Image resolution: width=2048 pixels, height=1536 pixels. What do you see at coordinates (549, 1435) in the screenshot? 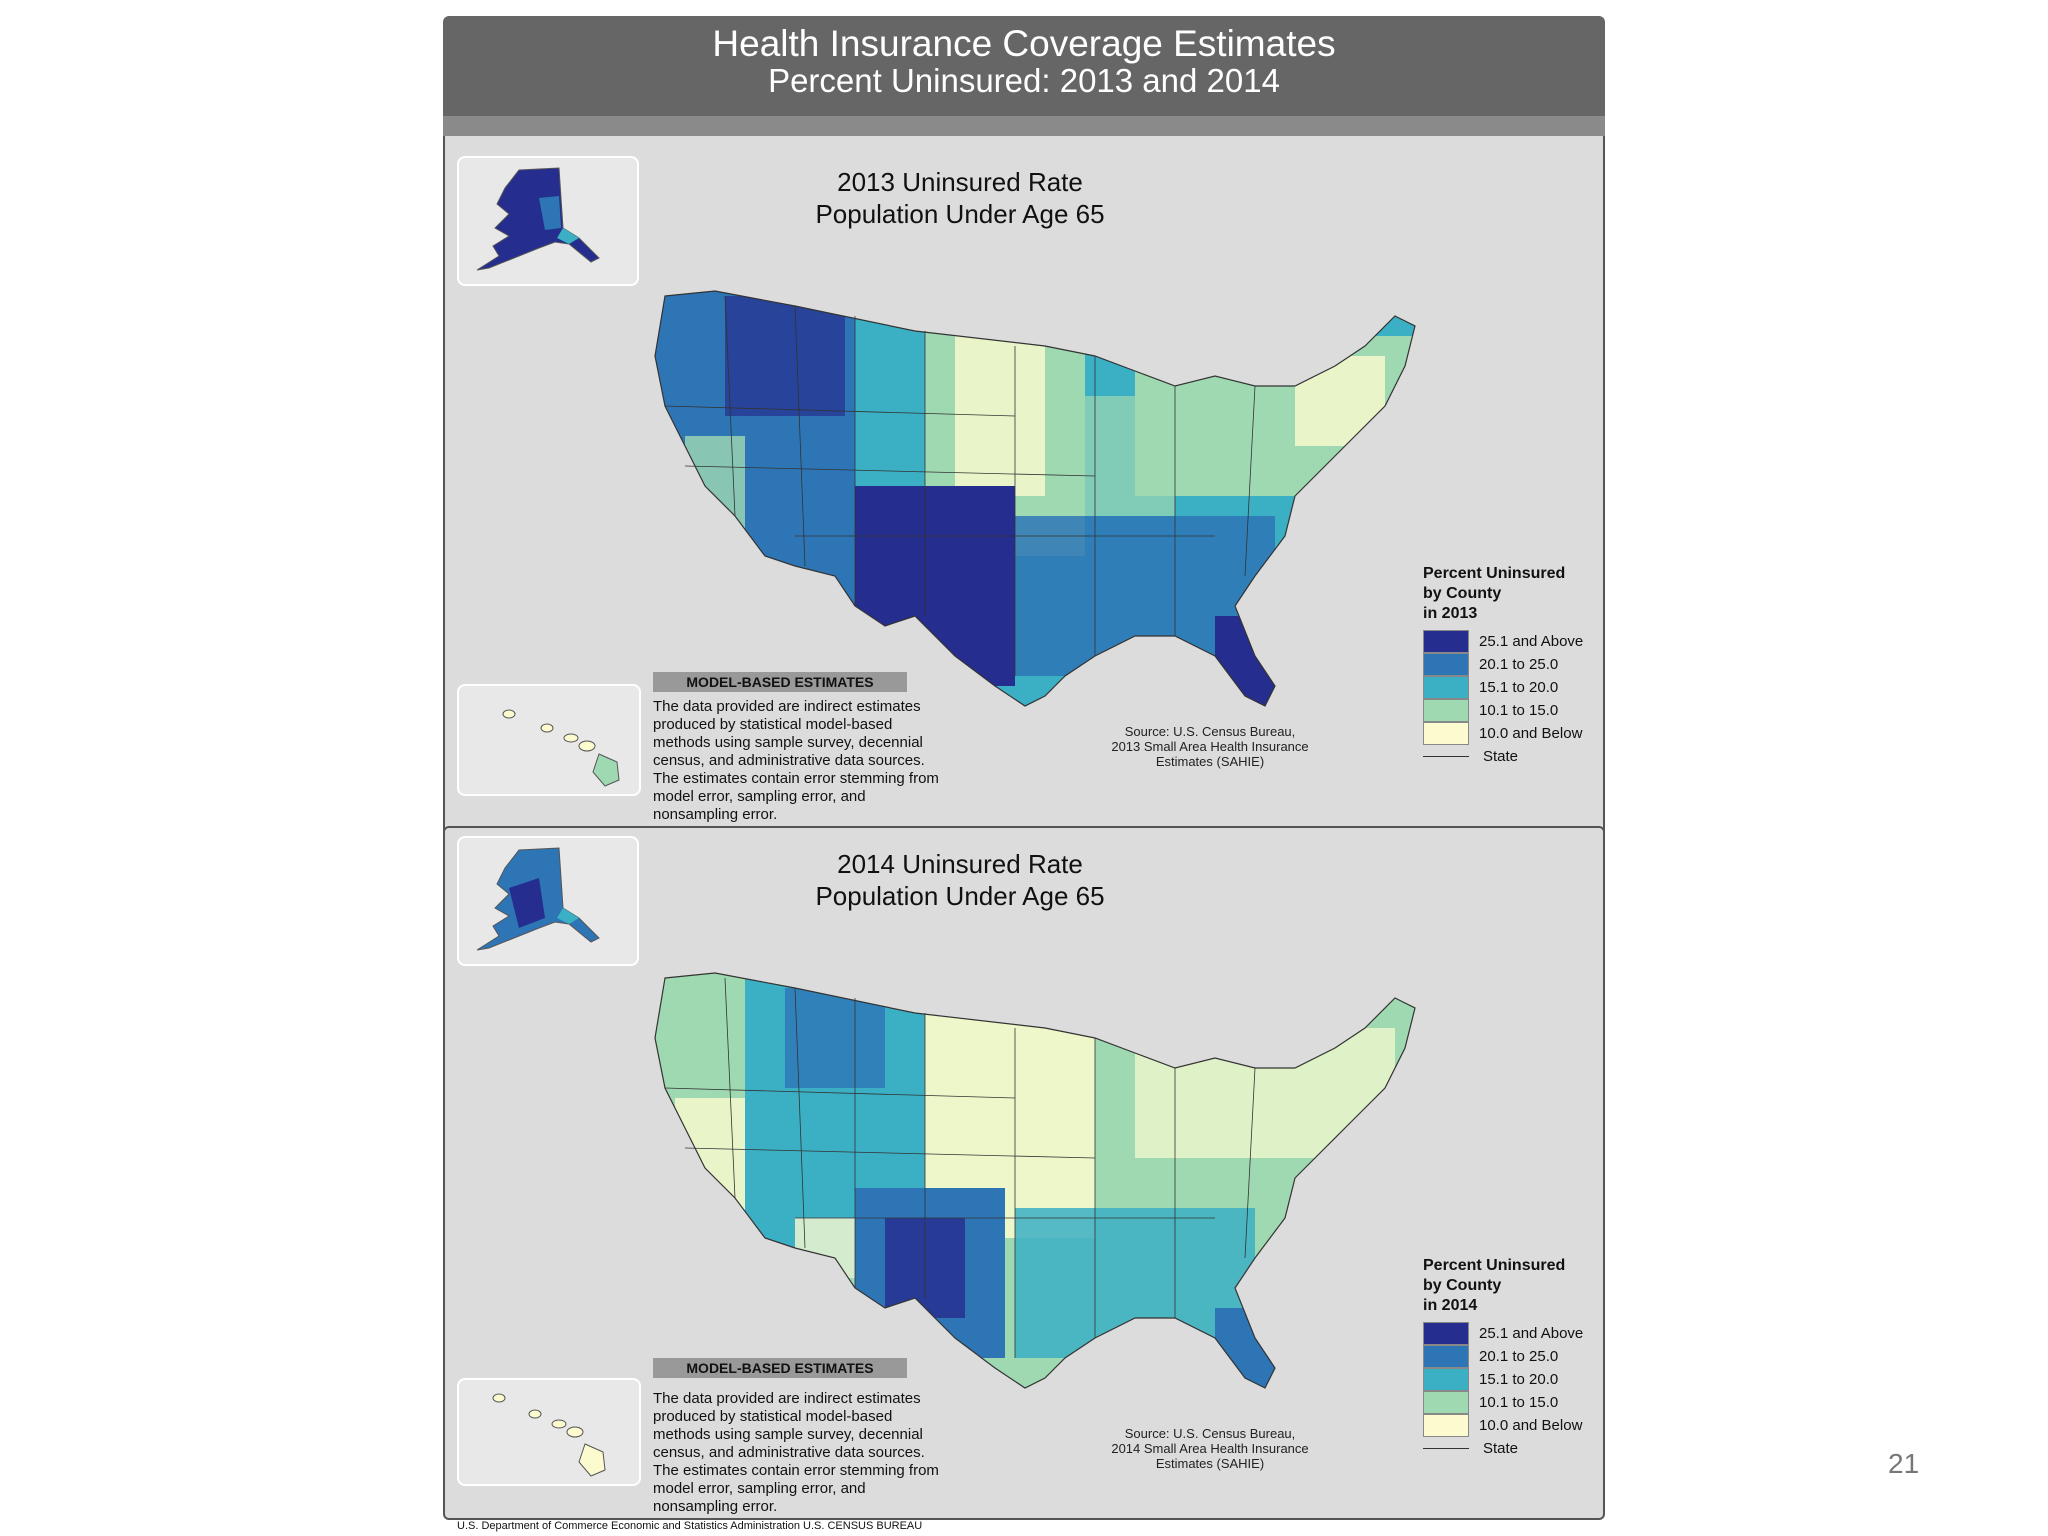
I see `hawaii-map-2014` at bounding box center [549, 1435].